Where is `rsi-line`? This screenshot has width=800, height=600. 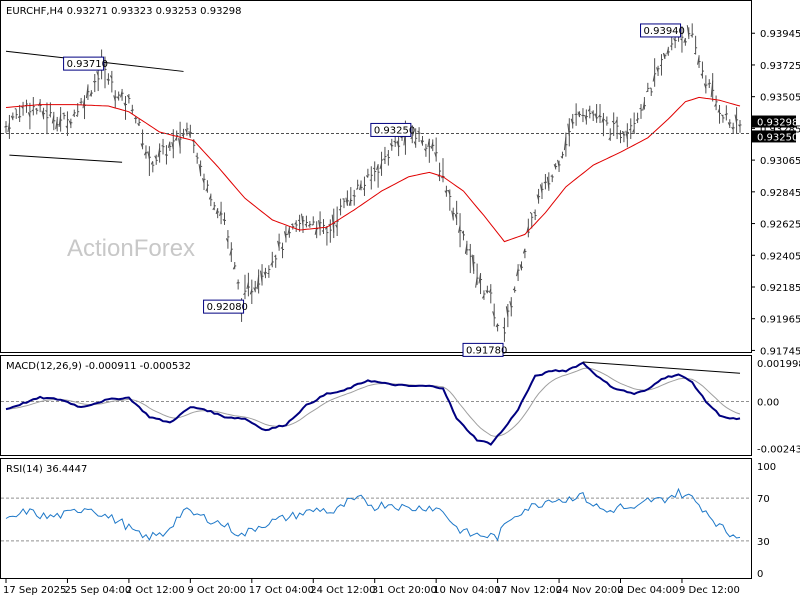 rsi-line is located at coordinates (373, 514).